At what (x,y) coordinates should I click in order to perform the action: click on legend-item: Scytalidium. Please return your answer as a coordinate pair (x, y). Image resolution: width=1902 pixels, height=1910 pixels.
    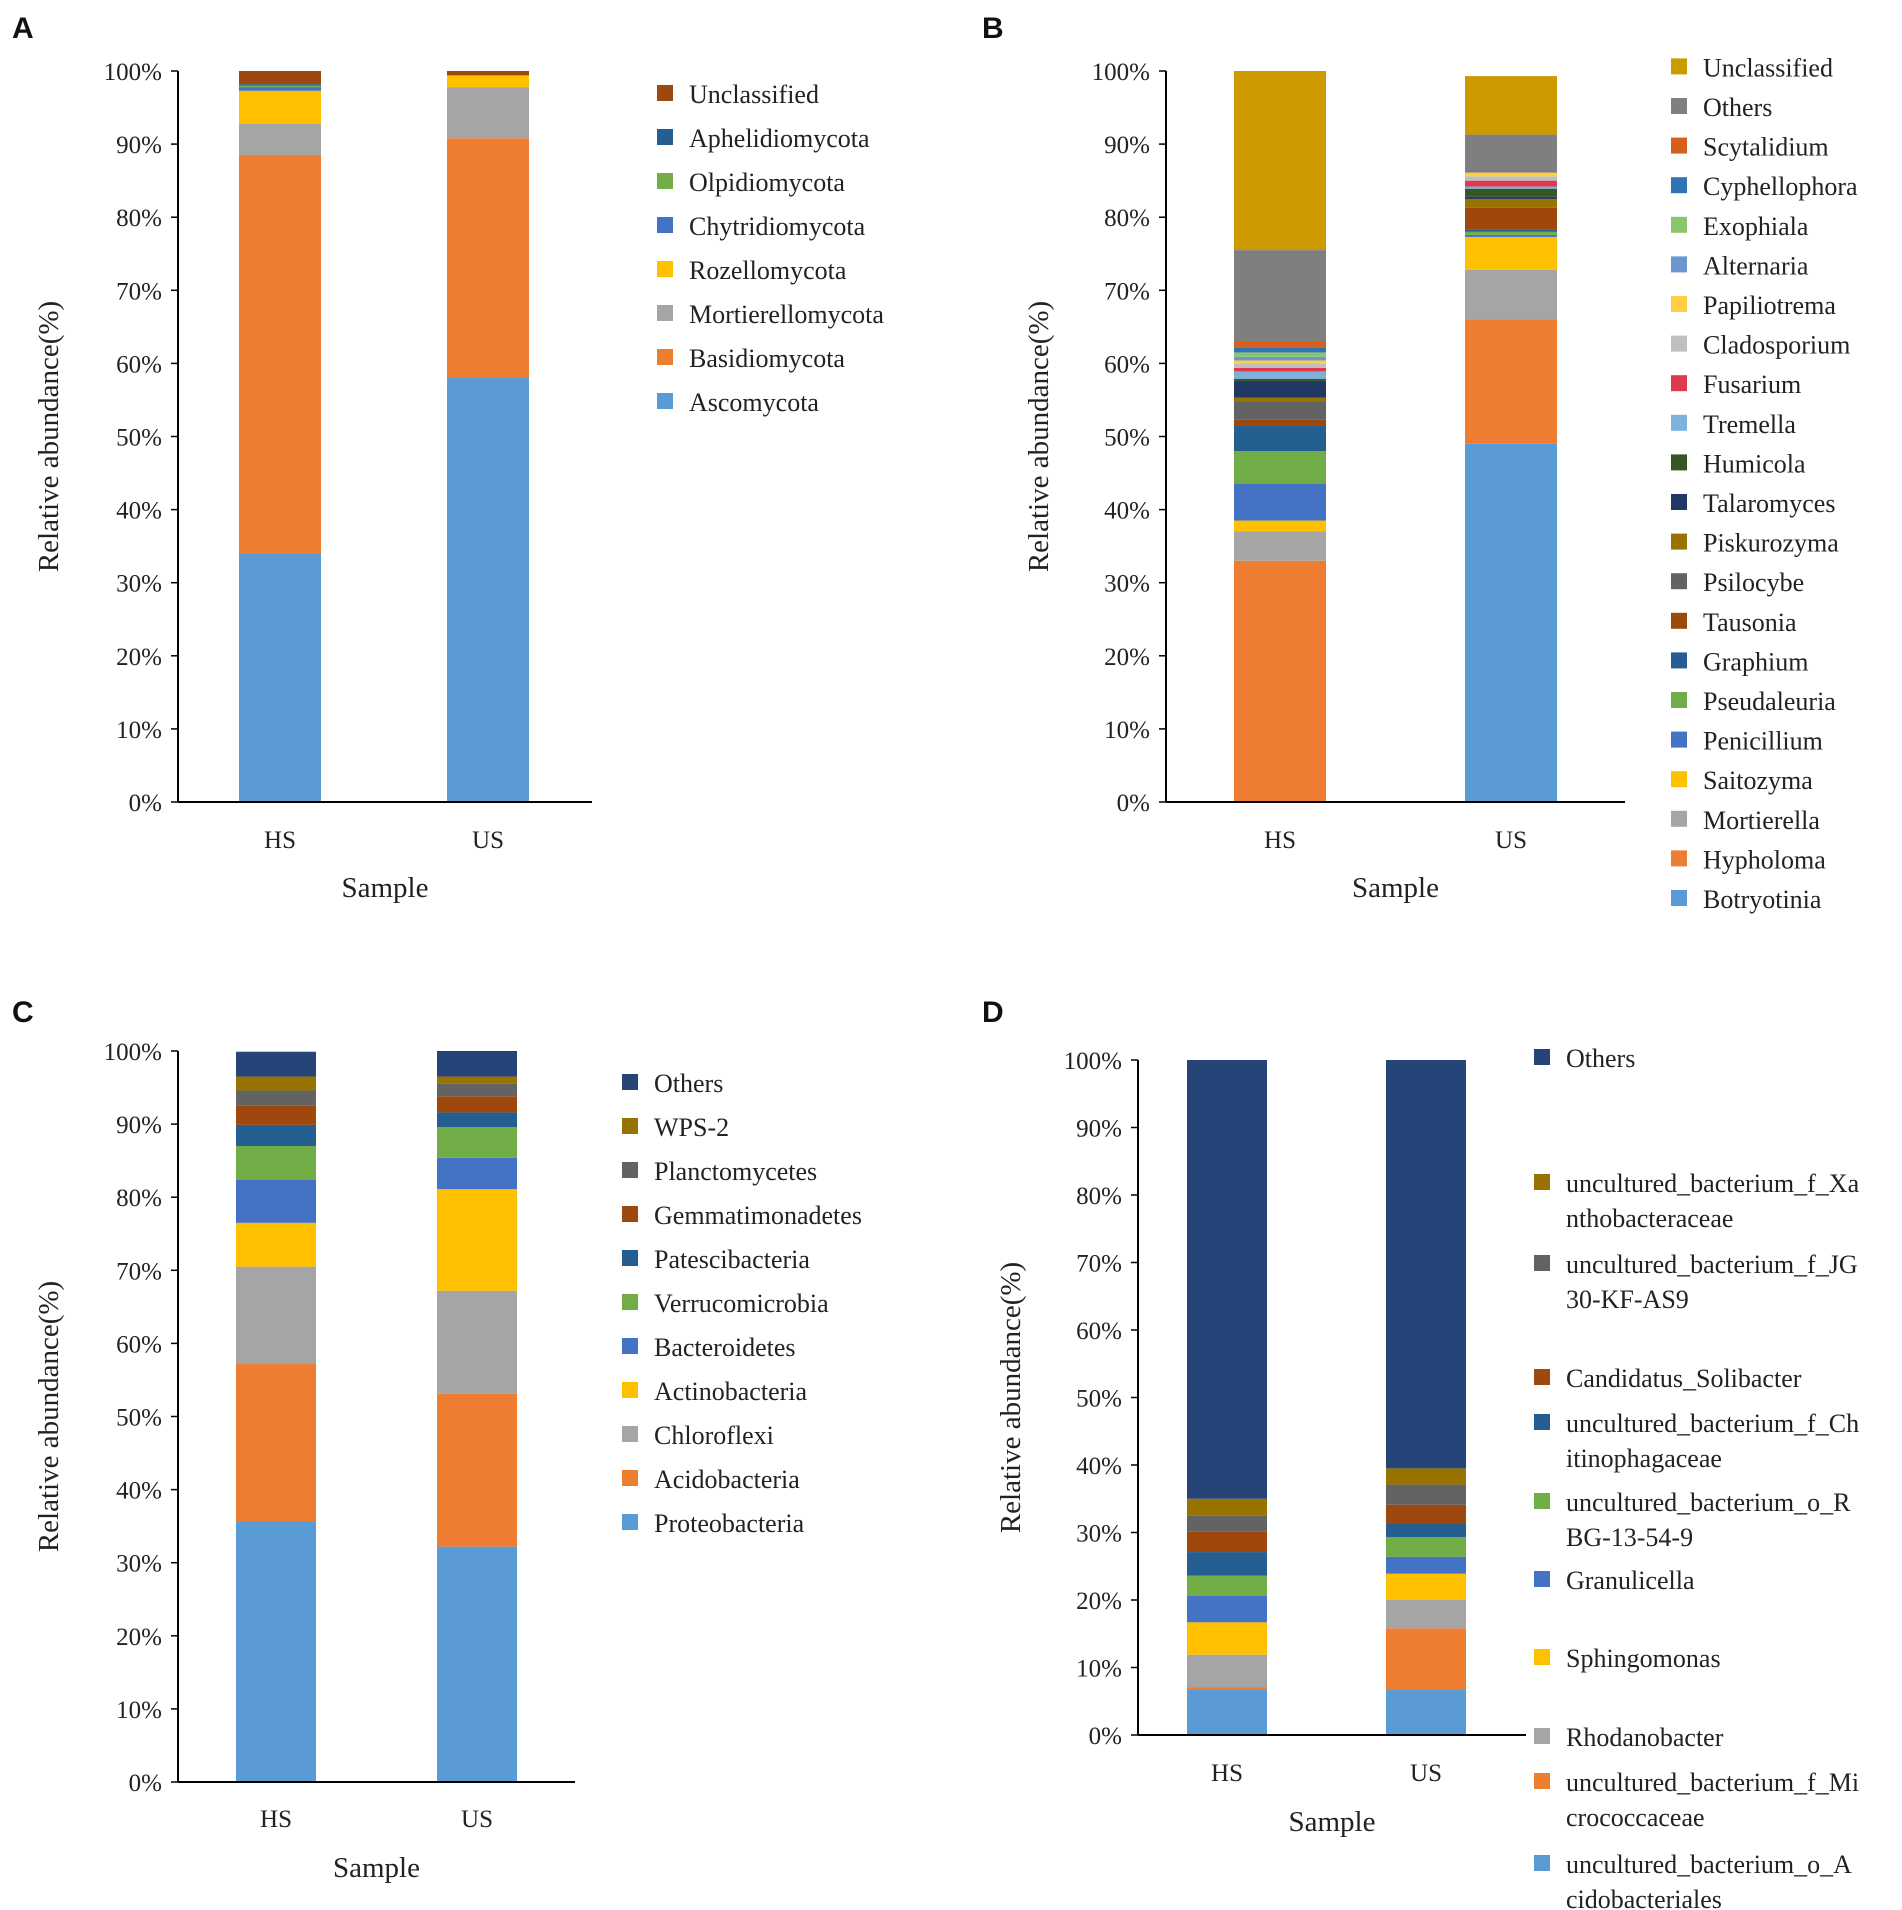
    Looking at the image, I should click on (1750, 147).